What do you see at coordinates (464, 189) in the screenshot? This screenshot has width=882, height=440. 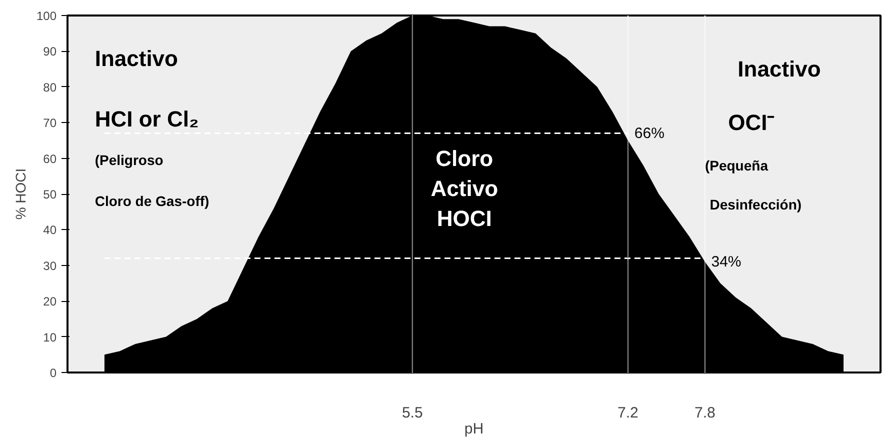 I see `annotation: Cloro Activo HOCI` at bounding box center [464, 189].